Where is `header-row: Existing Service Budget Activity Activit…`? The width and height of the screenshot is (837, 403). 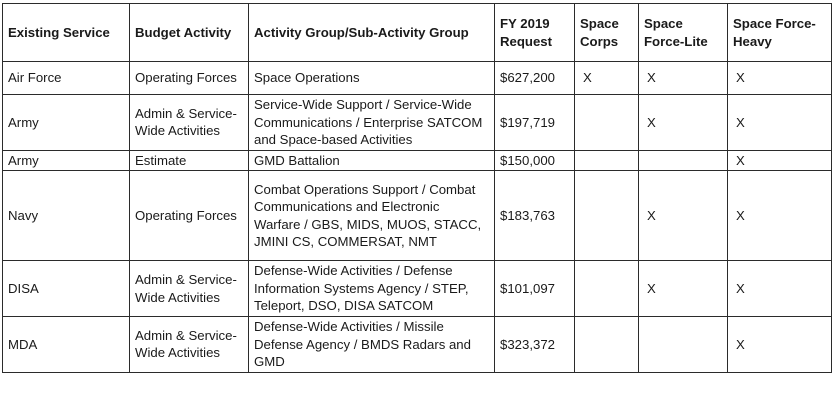 header-row: Existing Service Budget Activity Activit… is located at coordinates (417, 32).